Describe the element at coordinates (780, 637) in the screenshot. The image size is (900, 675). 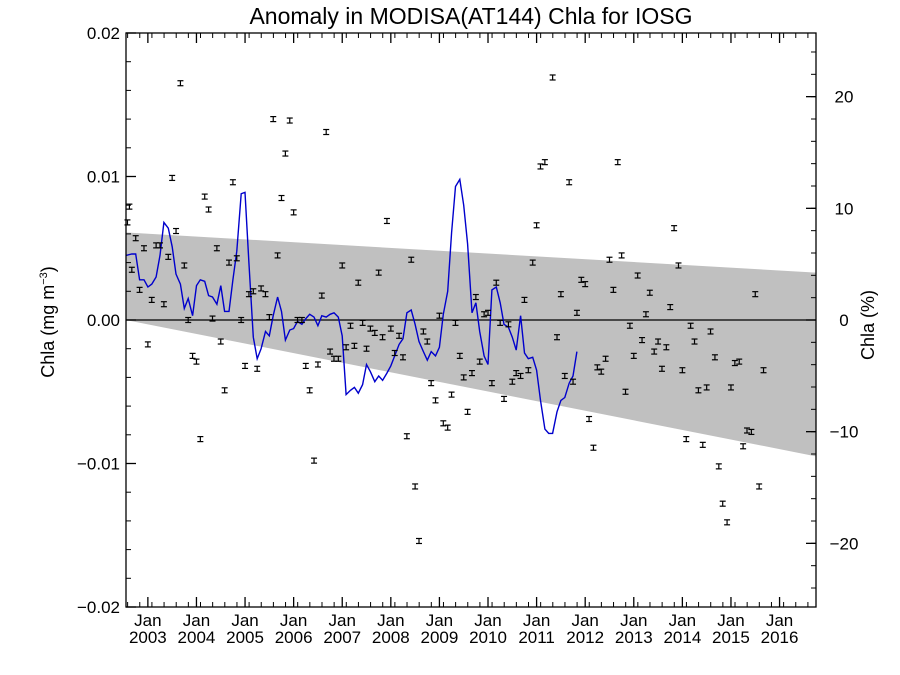
I see `x-tick-year: 2016` at that location.